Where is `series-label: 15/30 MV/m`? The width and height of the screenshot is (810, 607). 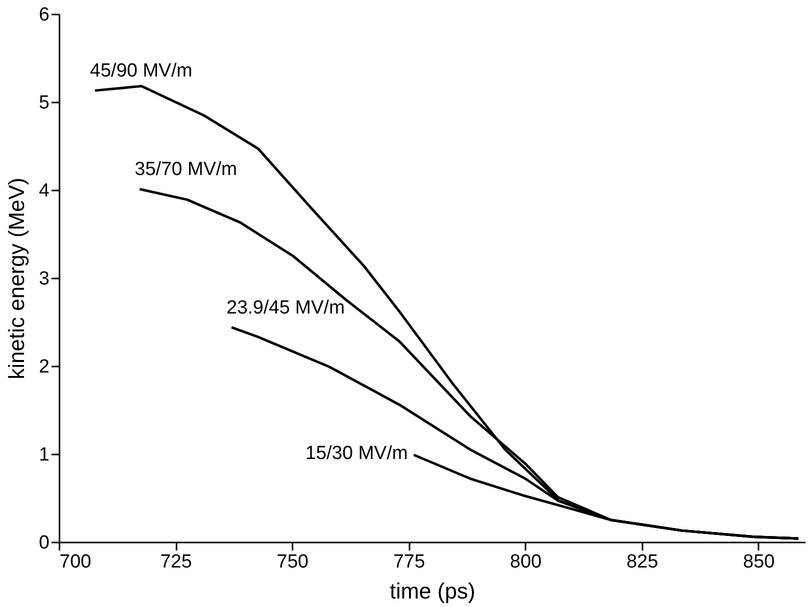 series-label: 15/30 MV/m is located at coordinates (356, 453).